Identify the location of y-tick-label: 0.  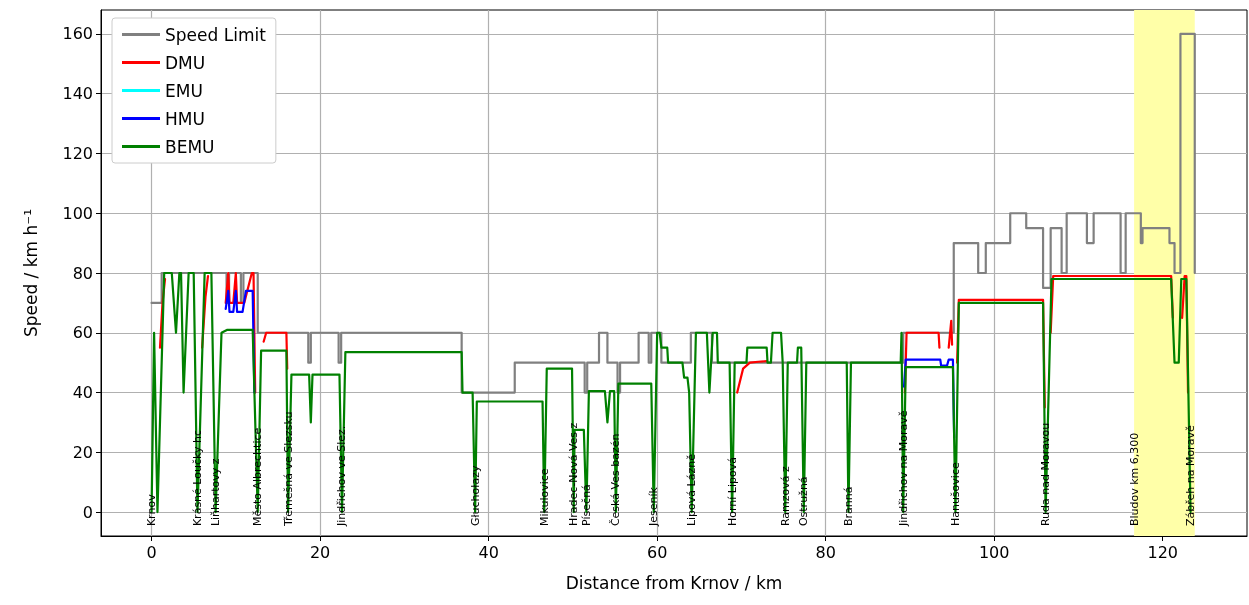
(87, 512).